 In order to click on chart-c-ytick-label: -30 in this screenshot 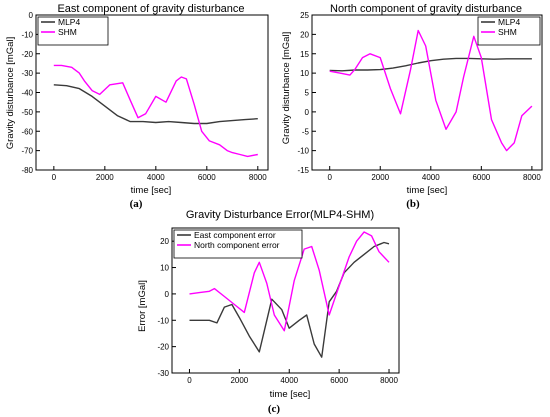, I will do `click(163, 373)`.